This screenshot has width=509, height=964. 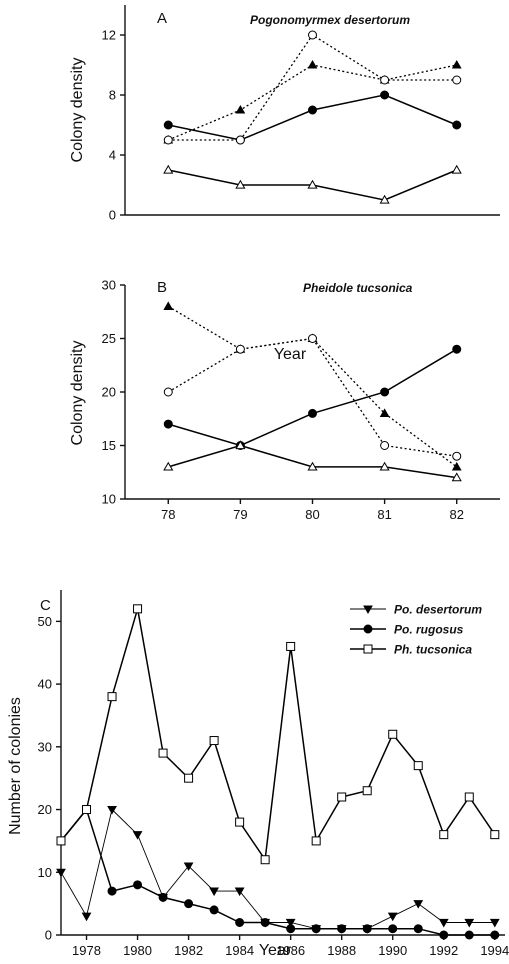 What do you see at coordinates (313, 397) in the screenshot?
I see `panel-b-series-0-line` at bounding box center [313, 397].